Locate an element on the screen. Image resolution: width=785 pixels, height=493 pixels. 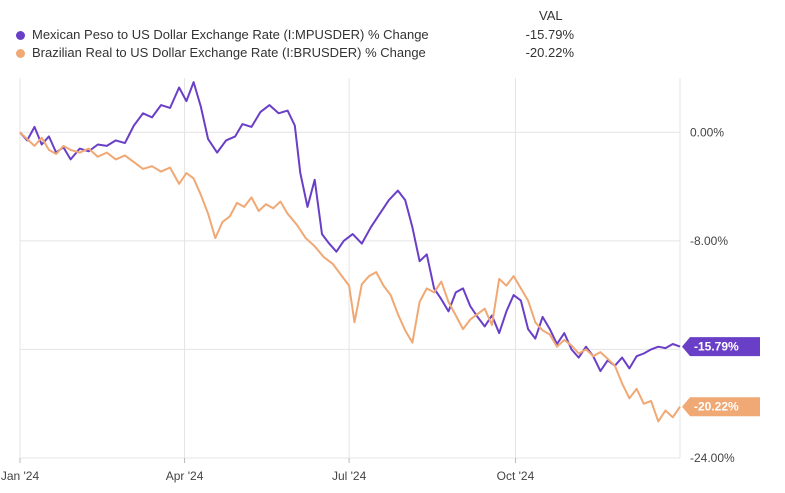
end-label-text-1: -20.22% is located at coordinates (716, 407).